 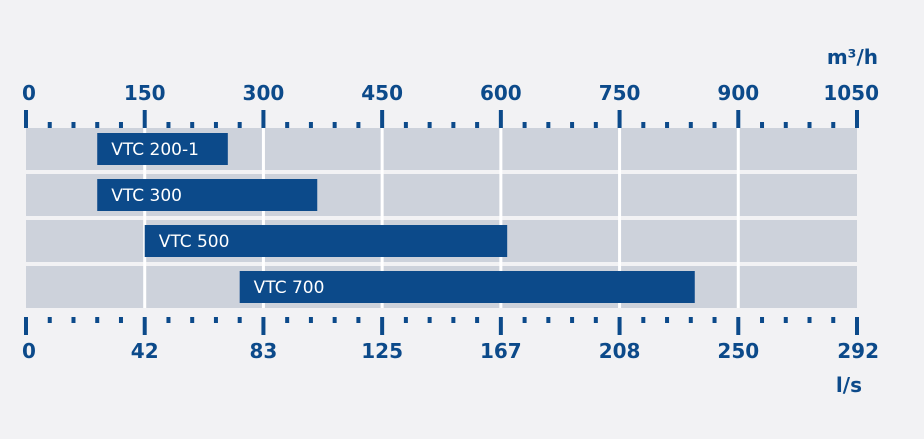 I want to click on top-axis-tick-label: 750, so click(x=620, y=93).